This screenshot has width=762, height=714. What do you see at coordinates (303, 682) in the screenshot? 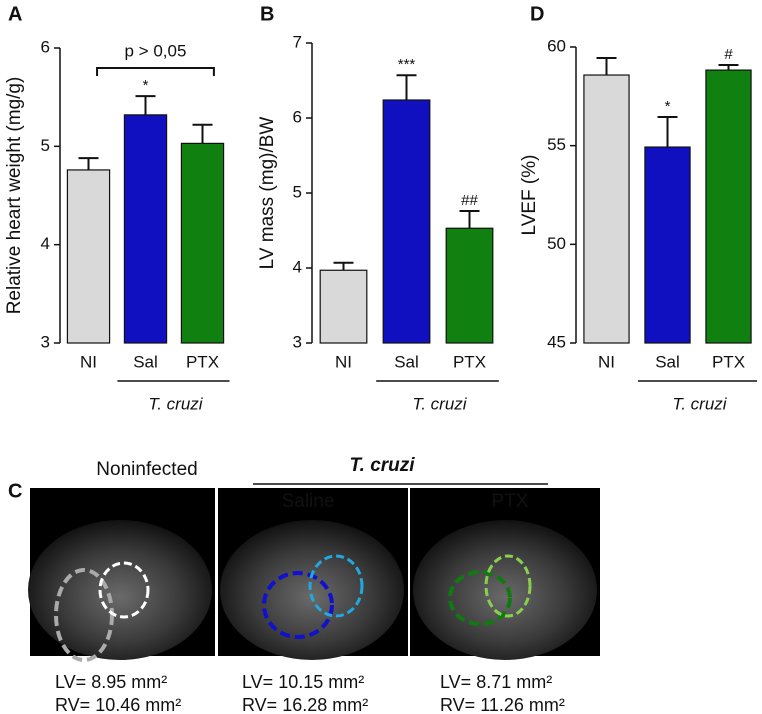
I see `lv-area: LV= 10.15 mm²` at bounding box center [303, 682].